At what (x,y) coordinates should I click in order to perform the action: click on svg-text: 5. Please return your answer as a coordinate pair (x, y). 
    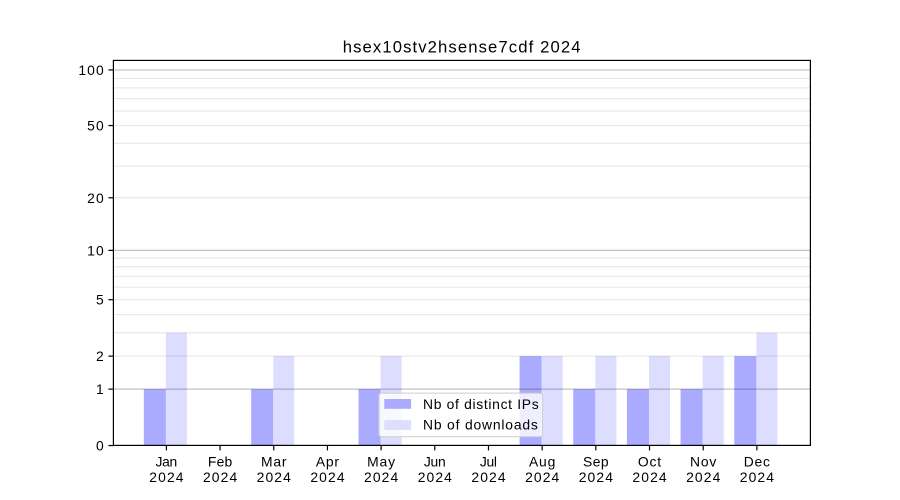
    Looking at the image, I should click on (100, 300).